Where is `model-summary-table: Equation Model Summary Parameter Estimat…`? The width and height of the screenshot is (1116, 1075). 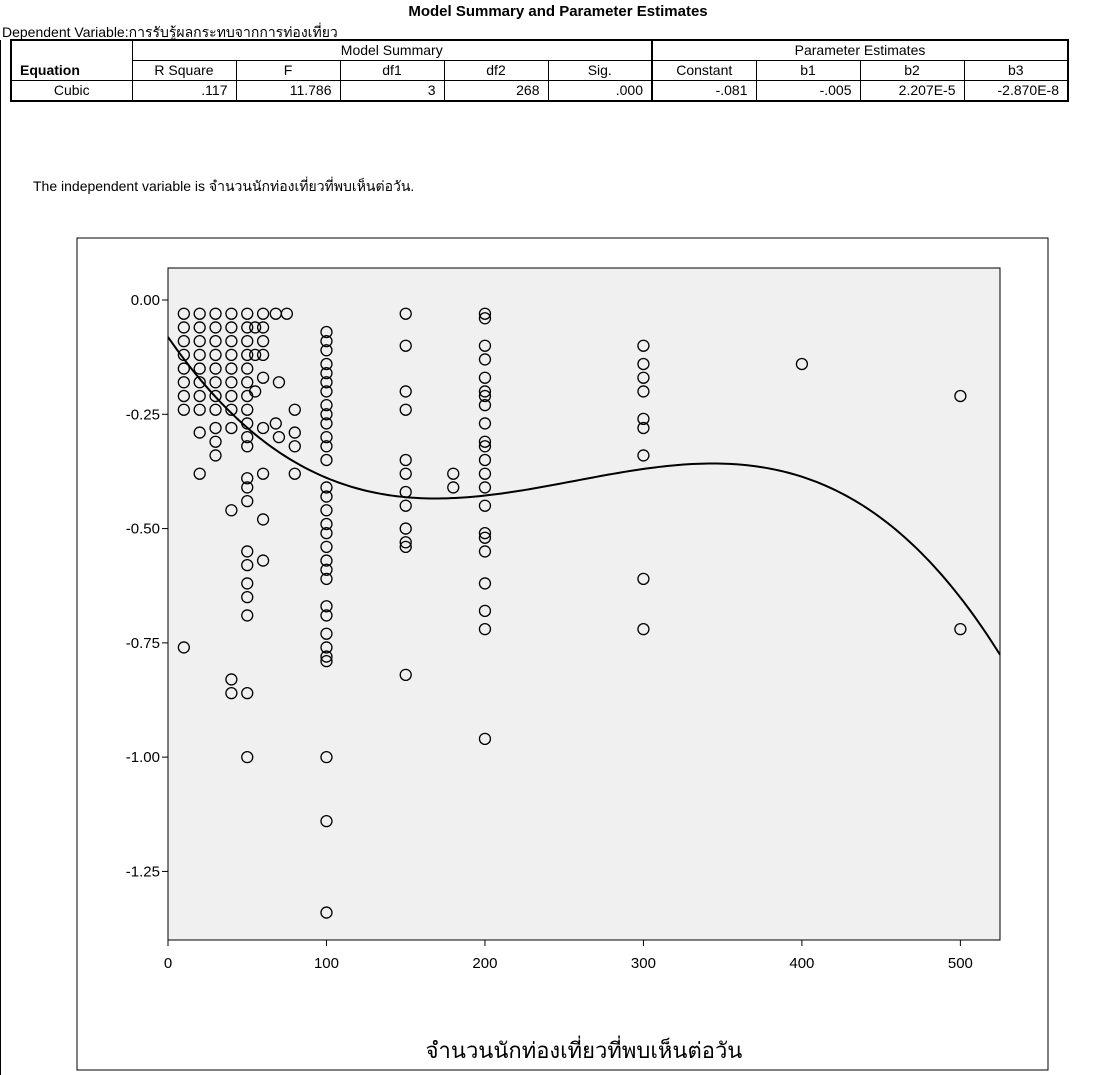 model-summary-table: Equation Model Summary Parameter Estimat… is located at coordinates (539, 70).